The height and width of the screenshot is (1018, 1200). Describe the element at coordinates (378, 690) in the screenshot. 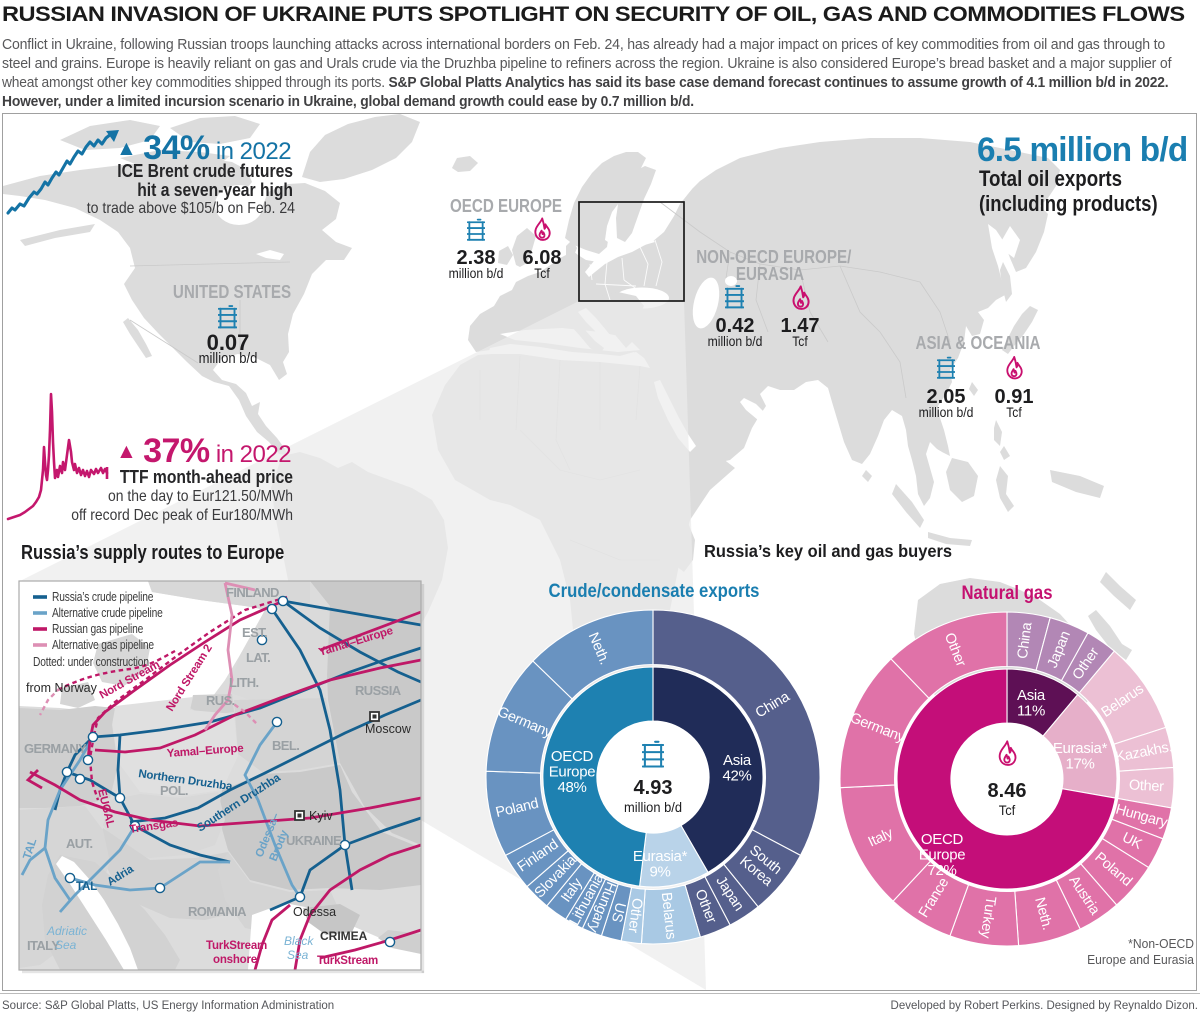

I see `svg-text: RUSSIA` at that location.